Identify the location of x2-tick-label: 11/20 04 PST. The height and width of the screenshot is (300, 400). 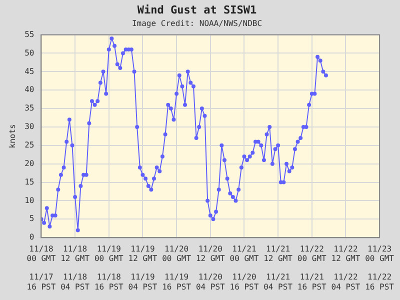
(211, 282).